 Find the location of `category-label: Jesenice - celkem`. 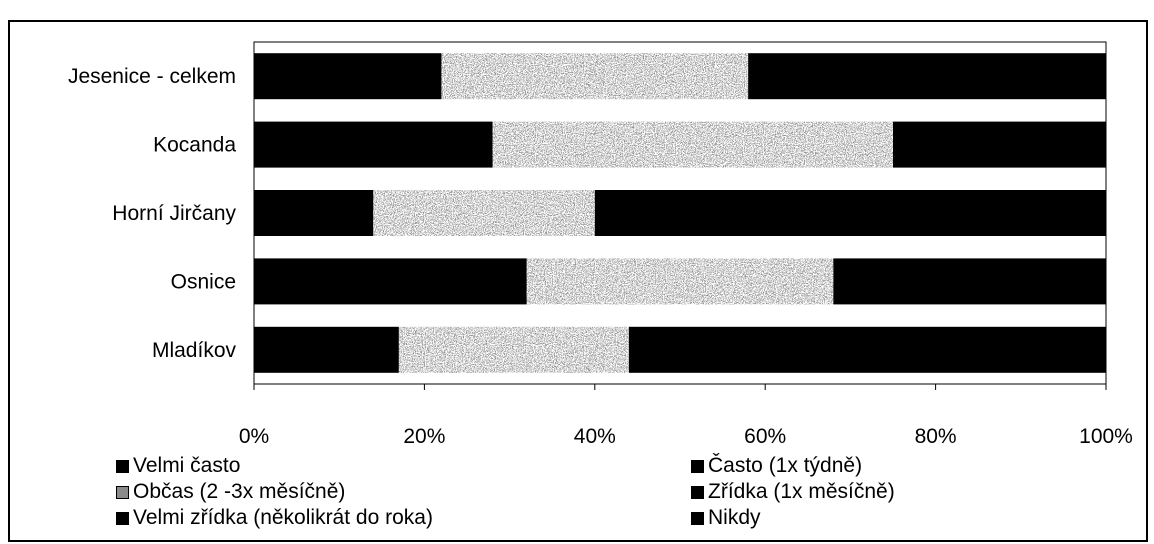

category-label: Jesenice - celkem is located at coordinates (152, 76).